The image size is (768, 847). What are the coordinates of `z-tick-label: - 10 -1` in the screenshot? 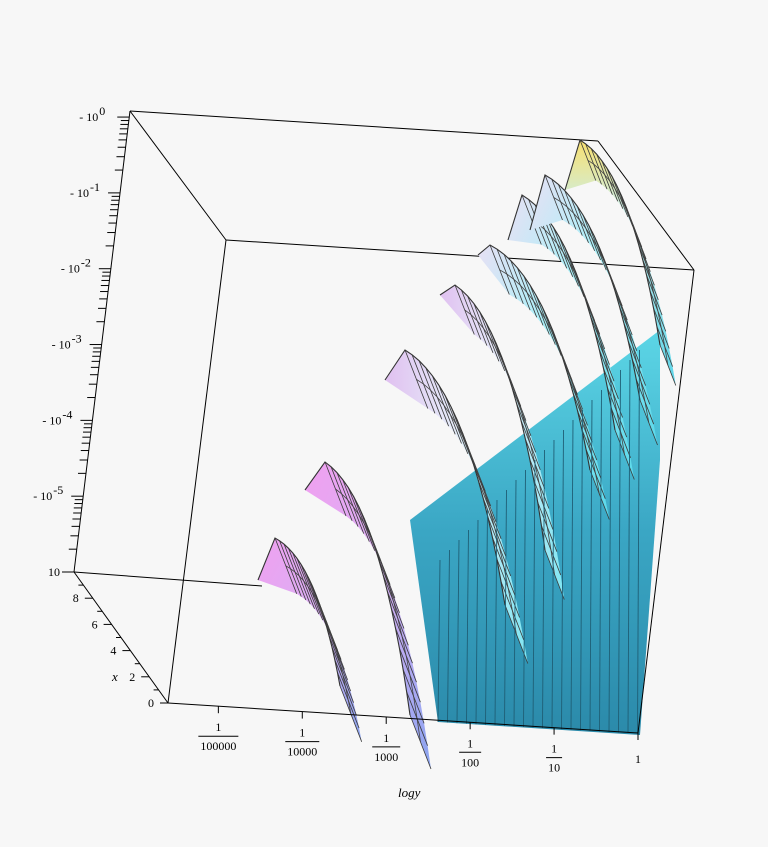 It's located at (85, 190).